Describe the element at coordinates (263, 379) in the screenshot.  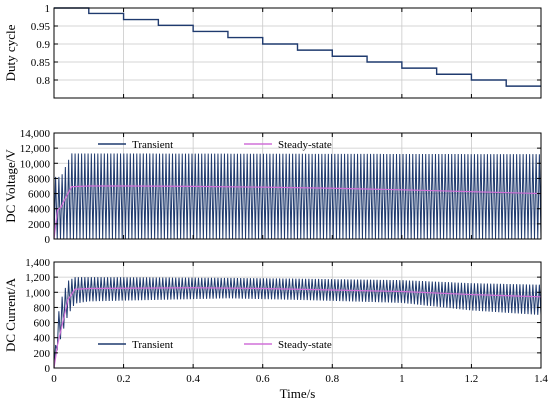
I see `x-tick-label: 0.6` at that location.